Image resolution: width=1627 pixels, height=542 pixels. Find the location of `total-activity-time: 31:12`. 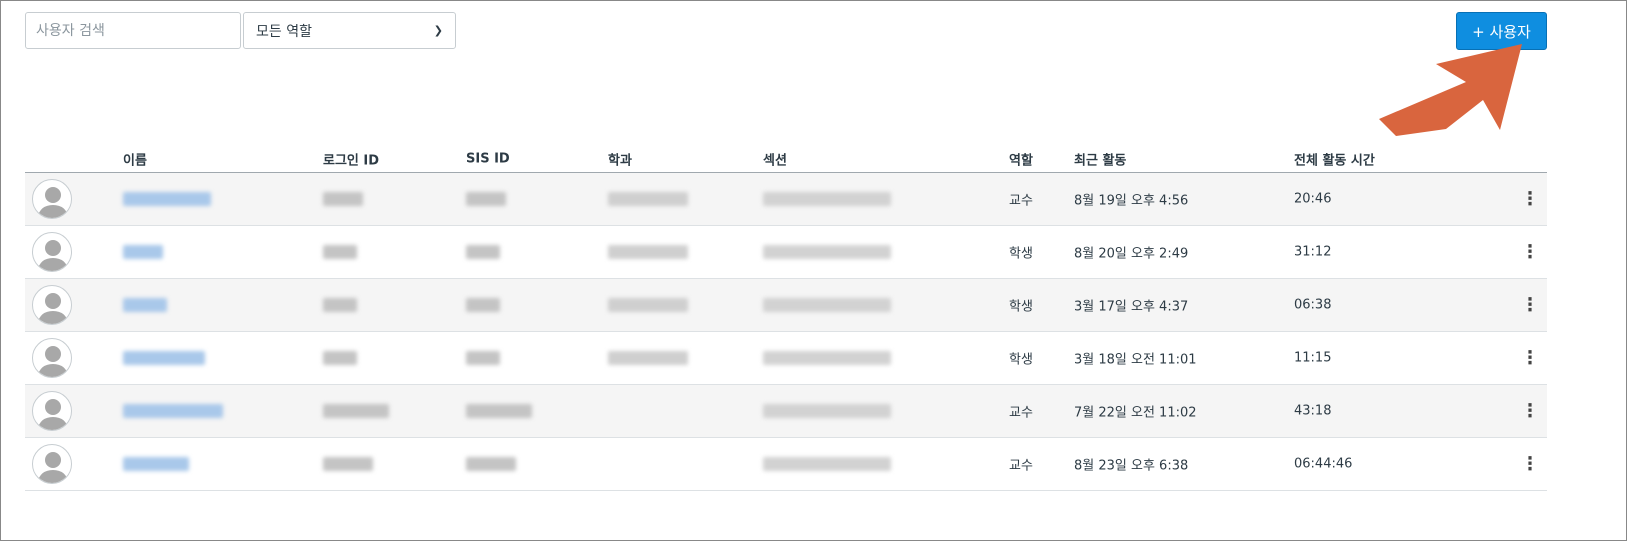

total-activity-time: 31:12 is located at coordinates (1313, 252).